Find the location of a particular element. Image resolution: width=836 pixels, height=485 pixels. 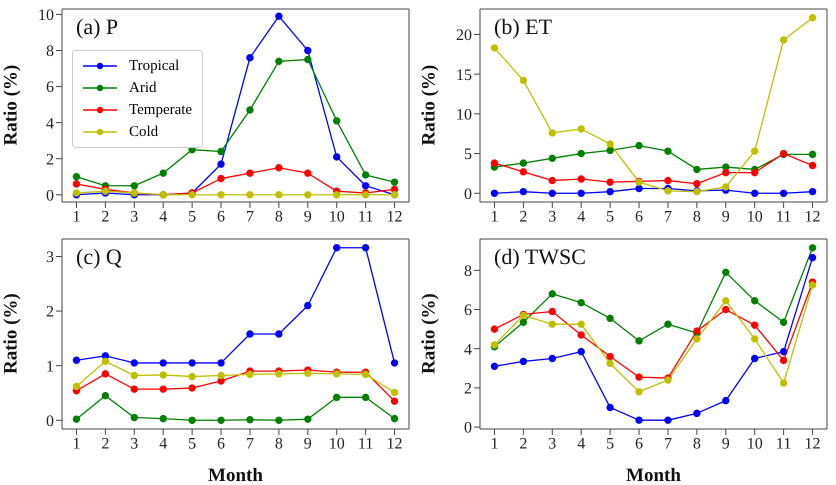

y-tick-label: 20 is located at coordinates (464, 35).